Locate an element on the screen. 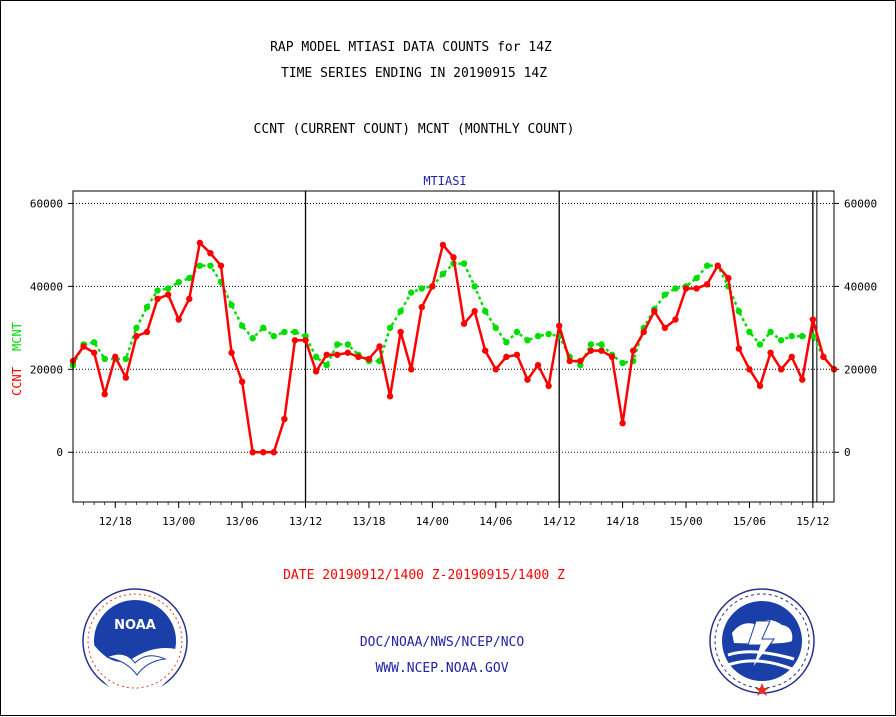 This screenshot has width=896, height=717. y-tick-label-right: 20000 is located at coordinates (860, 369).